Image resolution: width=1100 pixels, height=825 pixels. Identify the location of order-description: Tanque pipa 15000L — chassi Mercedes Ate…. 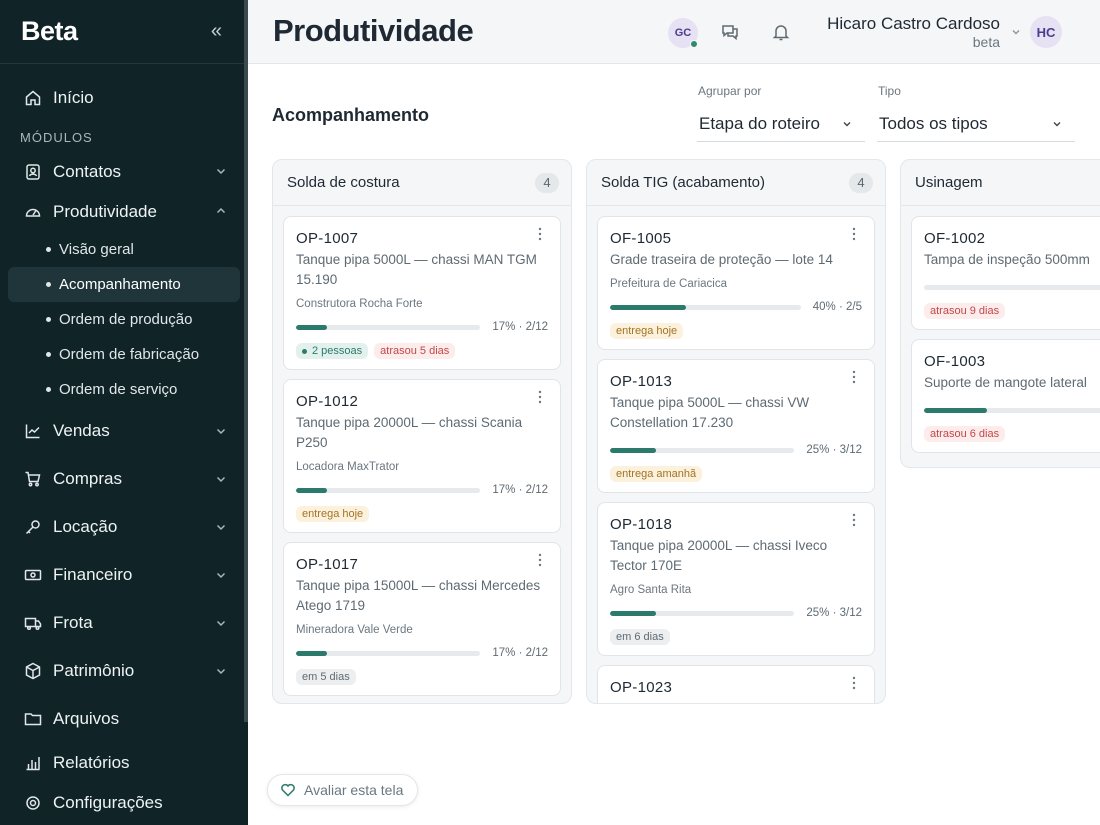
(418, 595).